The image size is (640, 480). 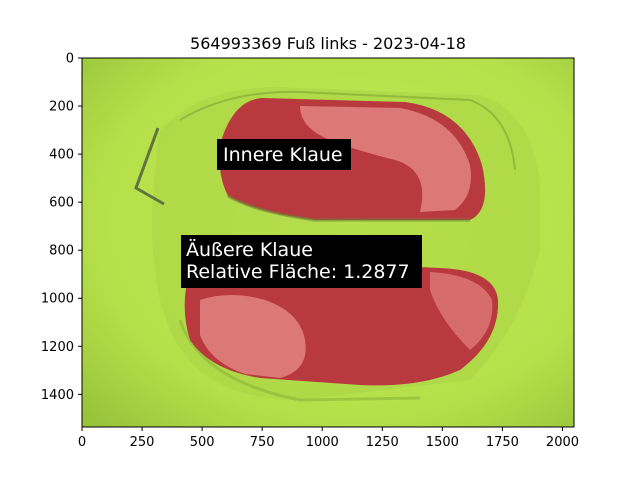 I want to click on y-tick-label: 1400, so click(x=57, y=395).